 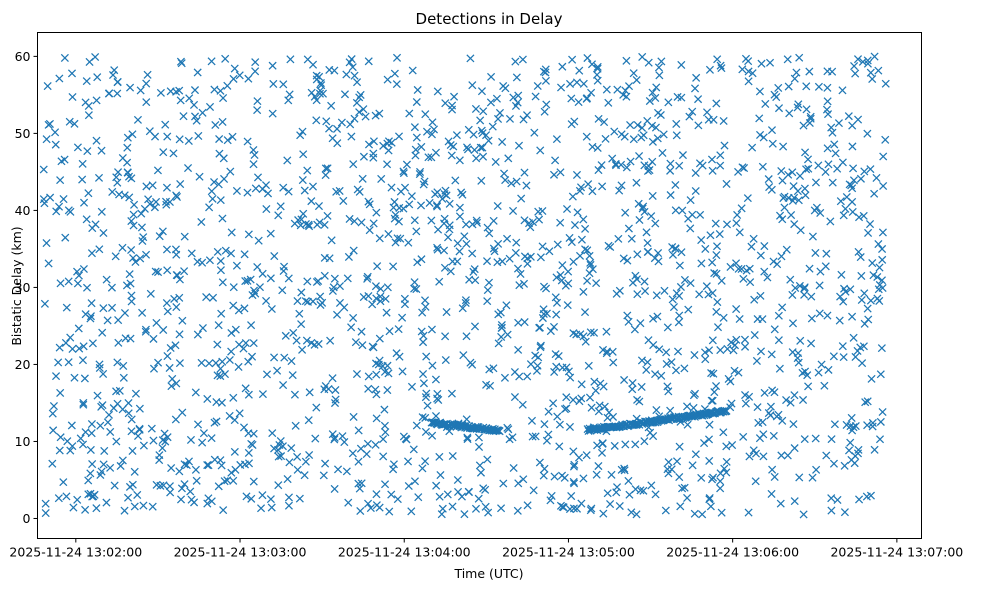 What do you see at coordinates (404, 552) in the screenshot?
I see `x-tick-label: 2025-11-24 13:04:00` at bounding box center [404, 552].